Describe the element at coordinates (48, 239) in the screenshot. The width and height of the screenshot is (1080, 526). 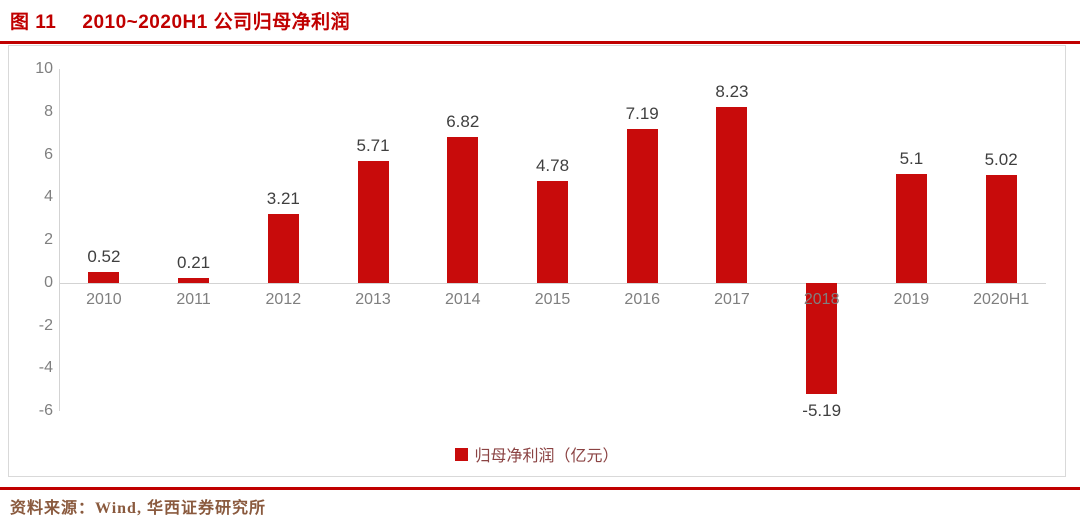
I see `y-tick-label: 2` at that location.